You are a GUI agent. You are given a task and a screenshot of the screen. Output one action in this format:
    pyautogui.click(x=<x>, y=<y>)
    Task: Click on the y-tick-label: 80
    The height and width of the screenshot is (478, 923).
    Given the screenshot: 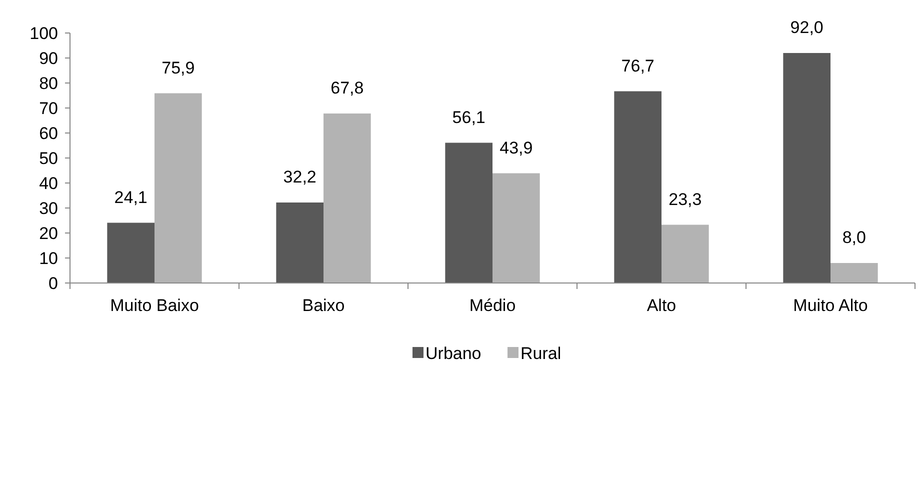 What is the action you would take?
    pyautogui.click(x=48, y=83)
    